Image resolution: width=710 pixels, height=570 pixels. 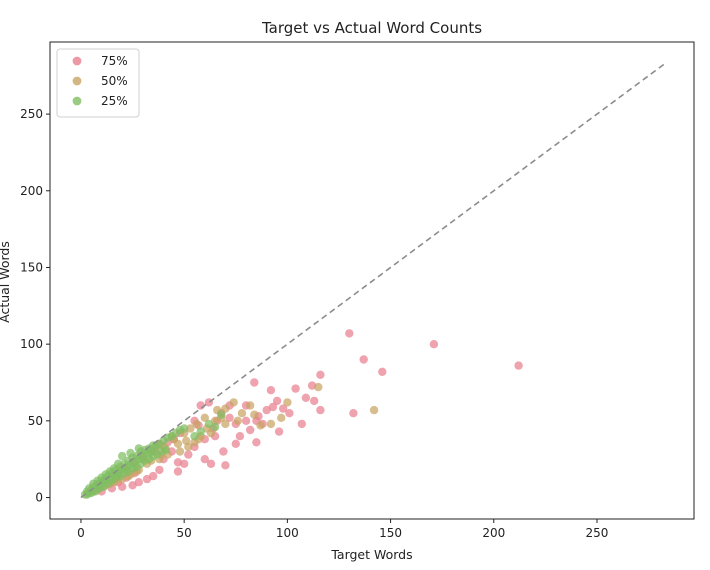 What do you see at coordinates (287, 533) in the screenshot?
I see `x-tick-label-100: 100` at bounding box center [287, 533].